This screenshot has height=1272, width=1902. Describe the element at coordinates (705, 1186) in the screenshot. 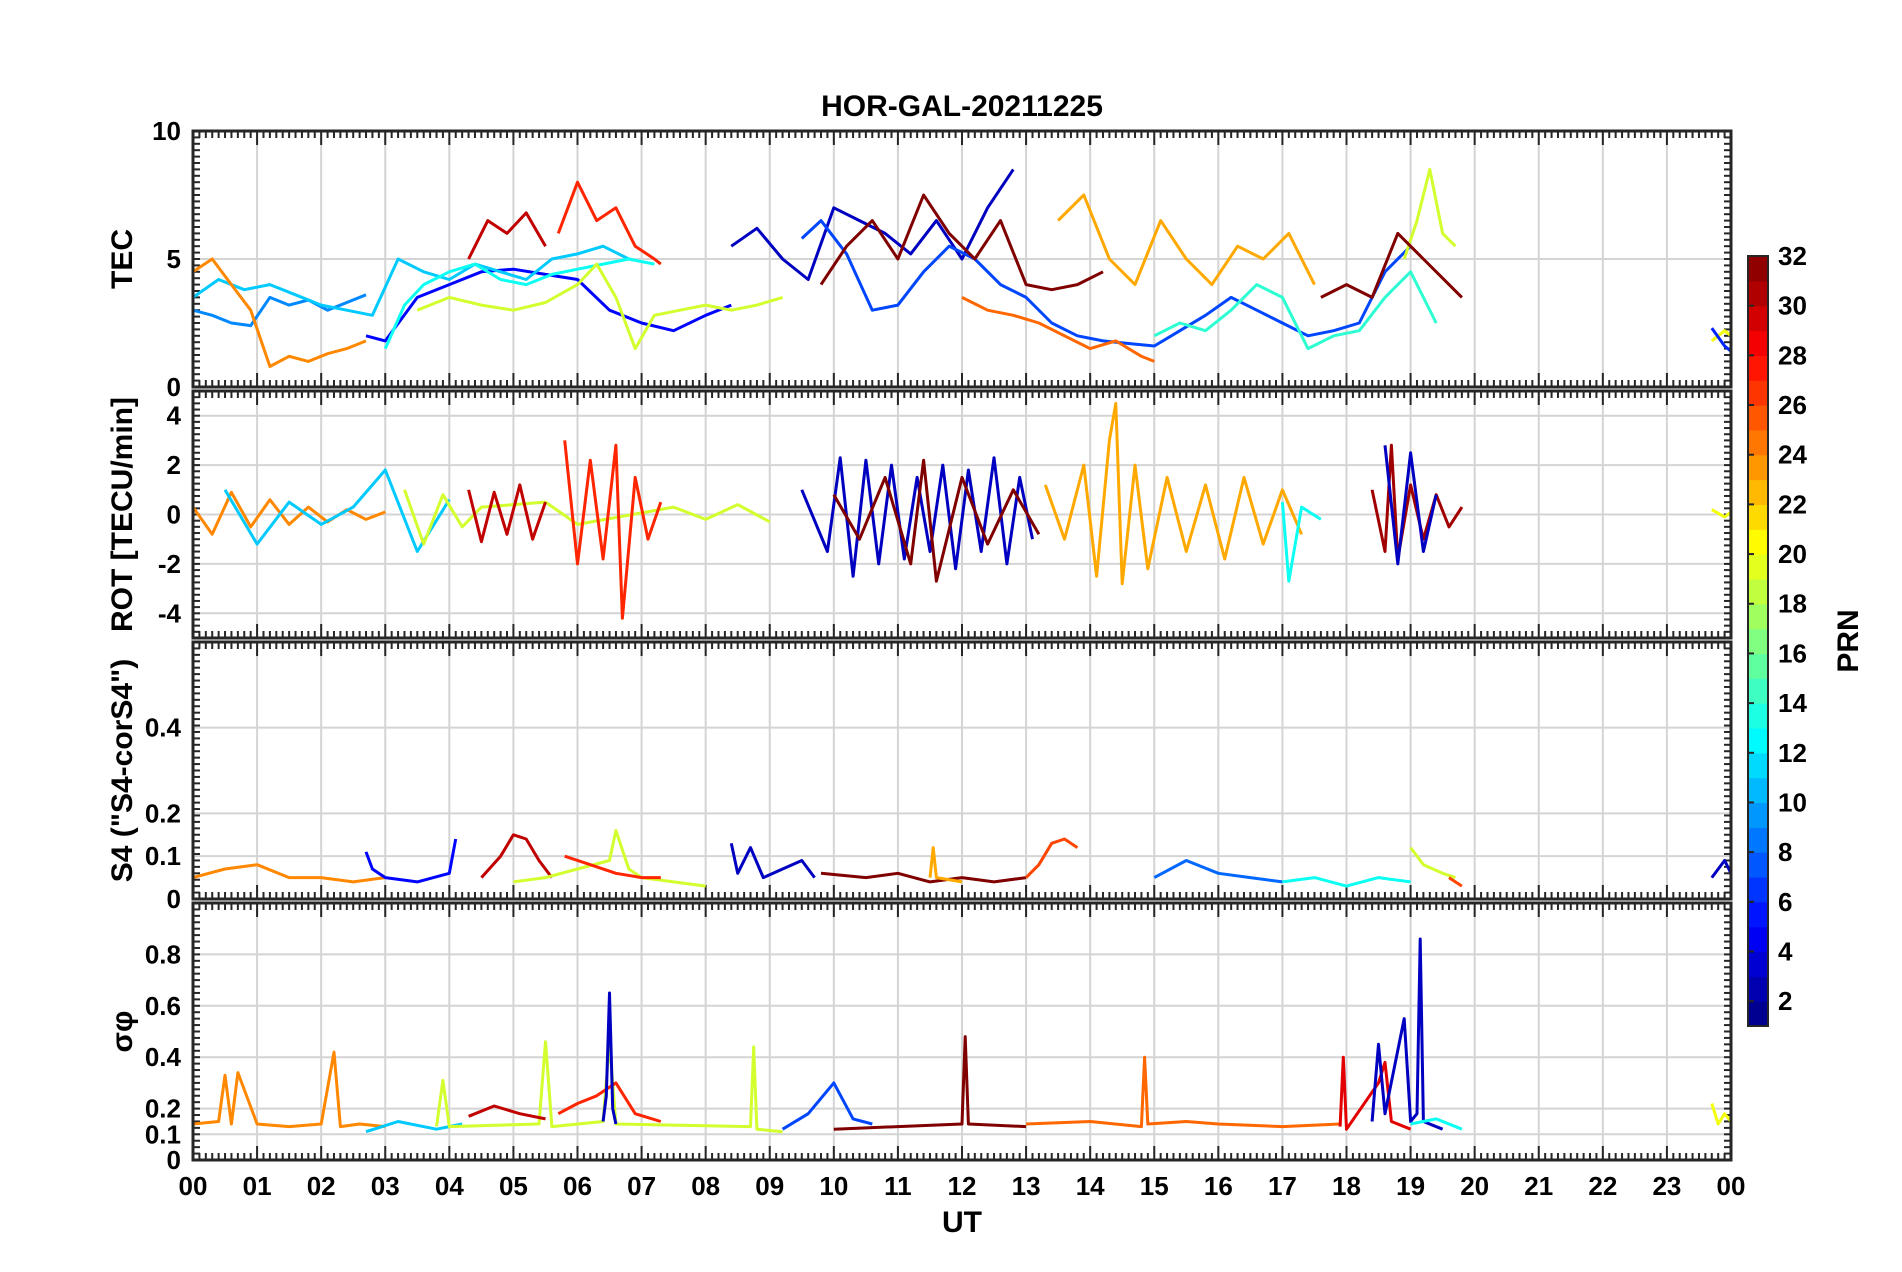

I see `x-tick-label: 08` at that location.